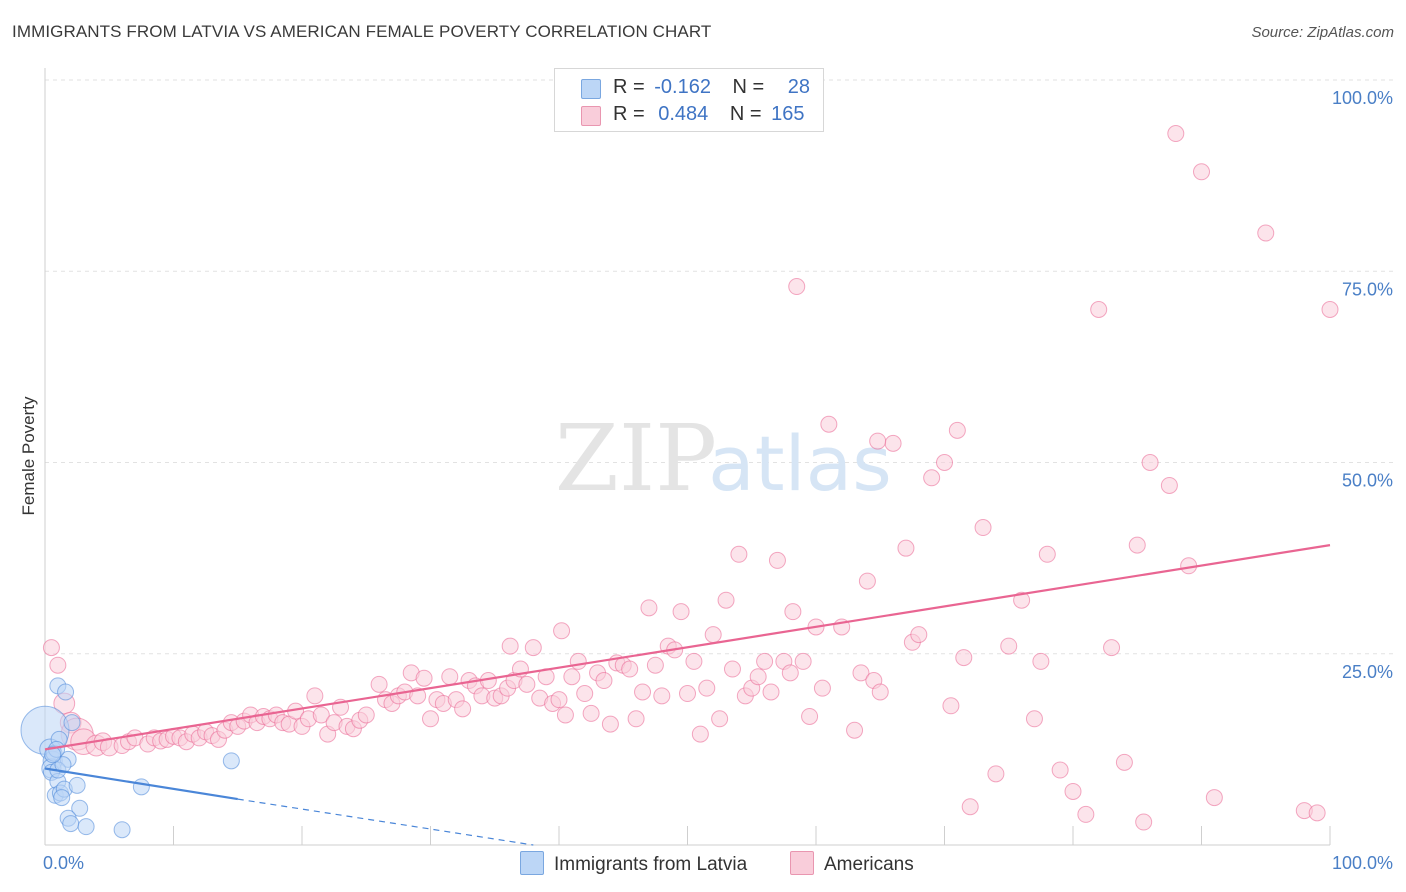  Describe the element at coordinates (800, 463) in the screenshot. I see `watermark-atlas: atlas` at that location.